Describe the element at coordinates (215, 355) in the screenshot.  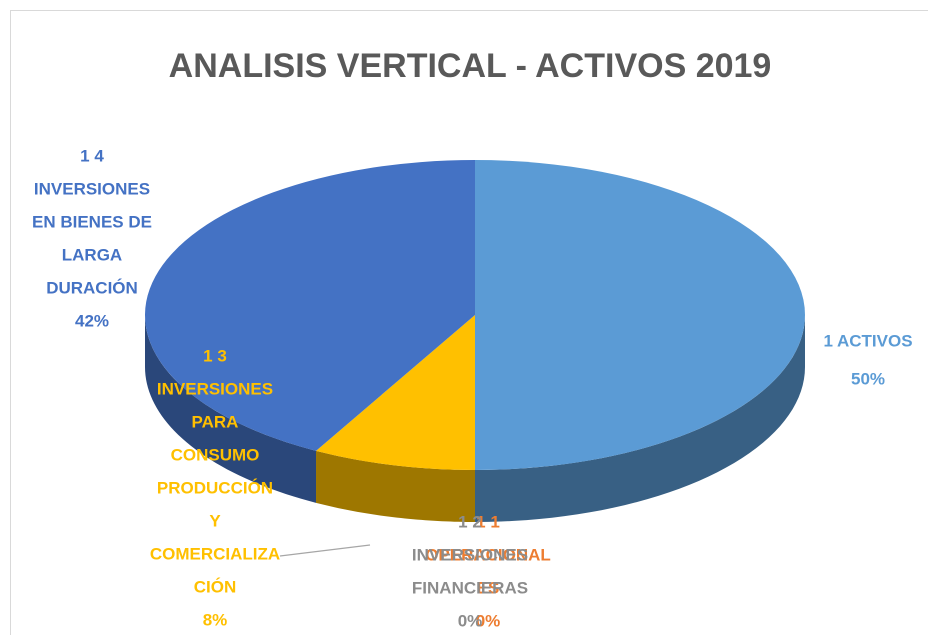
I see `data-label: 1 3` at that location.